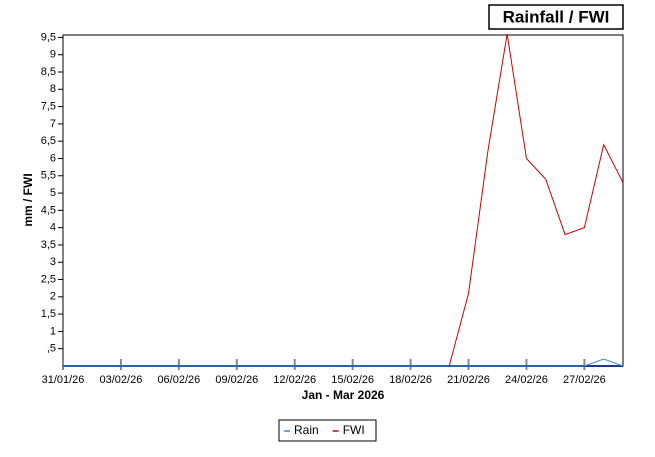  I want to click on y-tick-label: 7,5, so click(48, 107).